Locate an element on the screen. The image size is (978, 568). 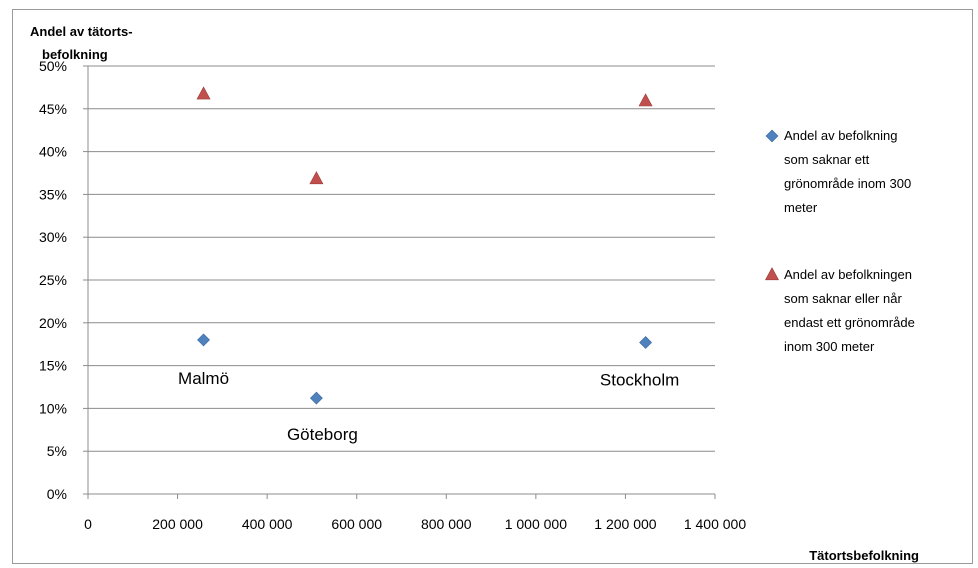
y-tick-label: 35% is located at coordinates (53, 194).